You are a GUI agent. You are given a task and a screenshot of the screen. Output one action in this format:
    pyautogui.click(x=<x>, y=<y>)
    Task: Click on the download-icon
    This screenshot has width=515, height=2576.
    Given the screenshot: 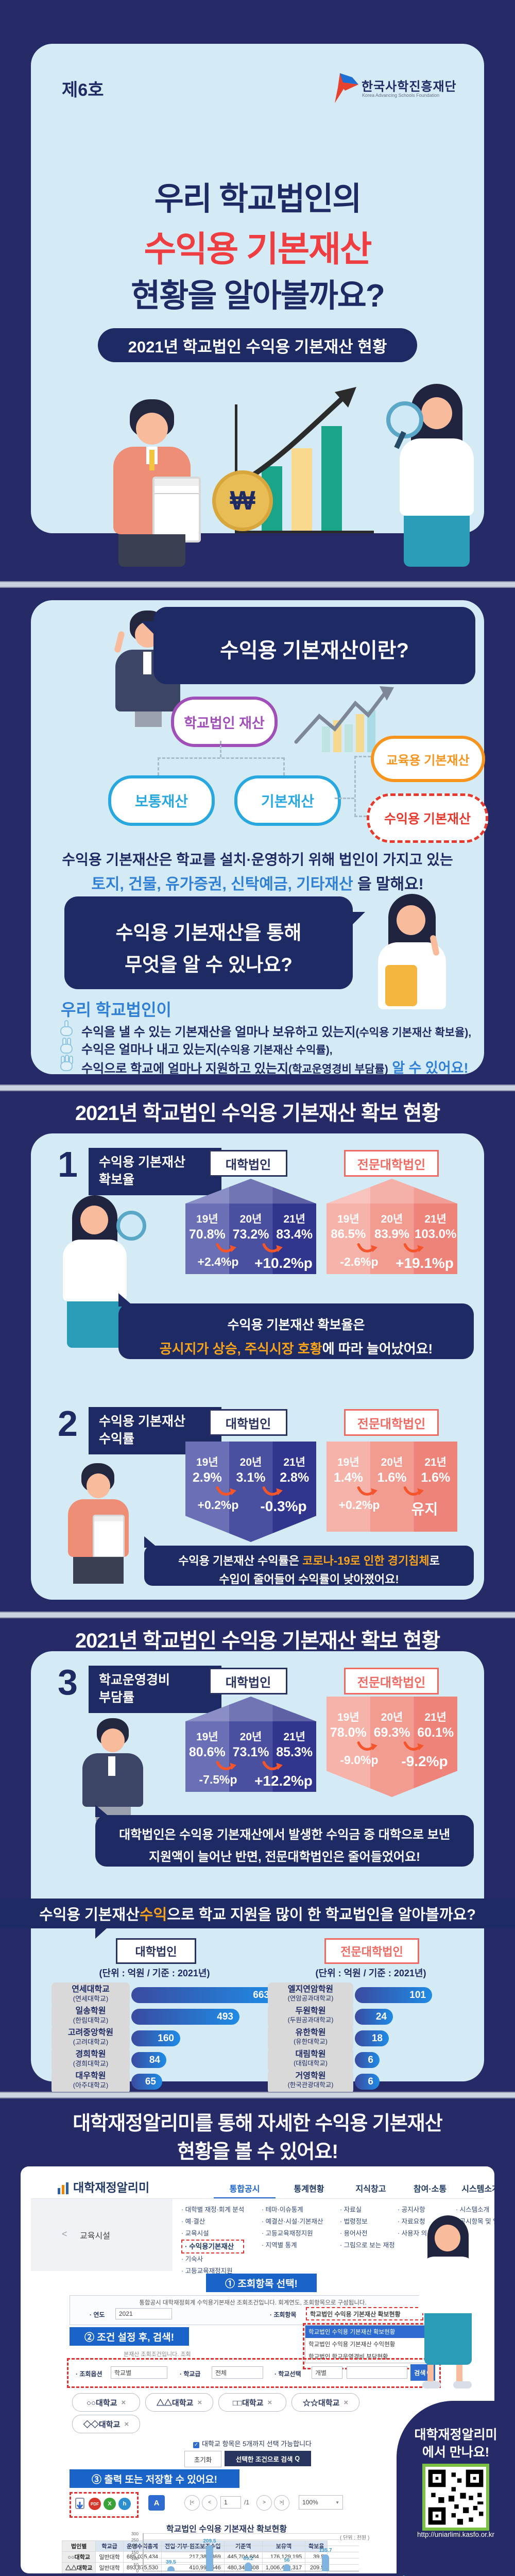 What is the action you would take?
    pyautogui.click(x=81, y=2504)
    